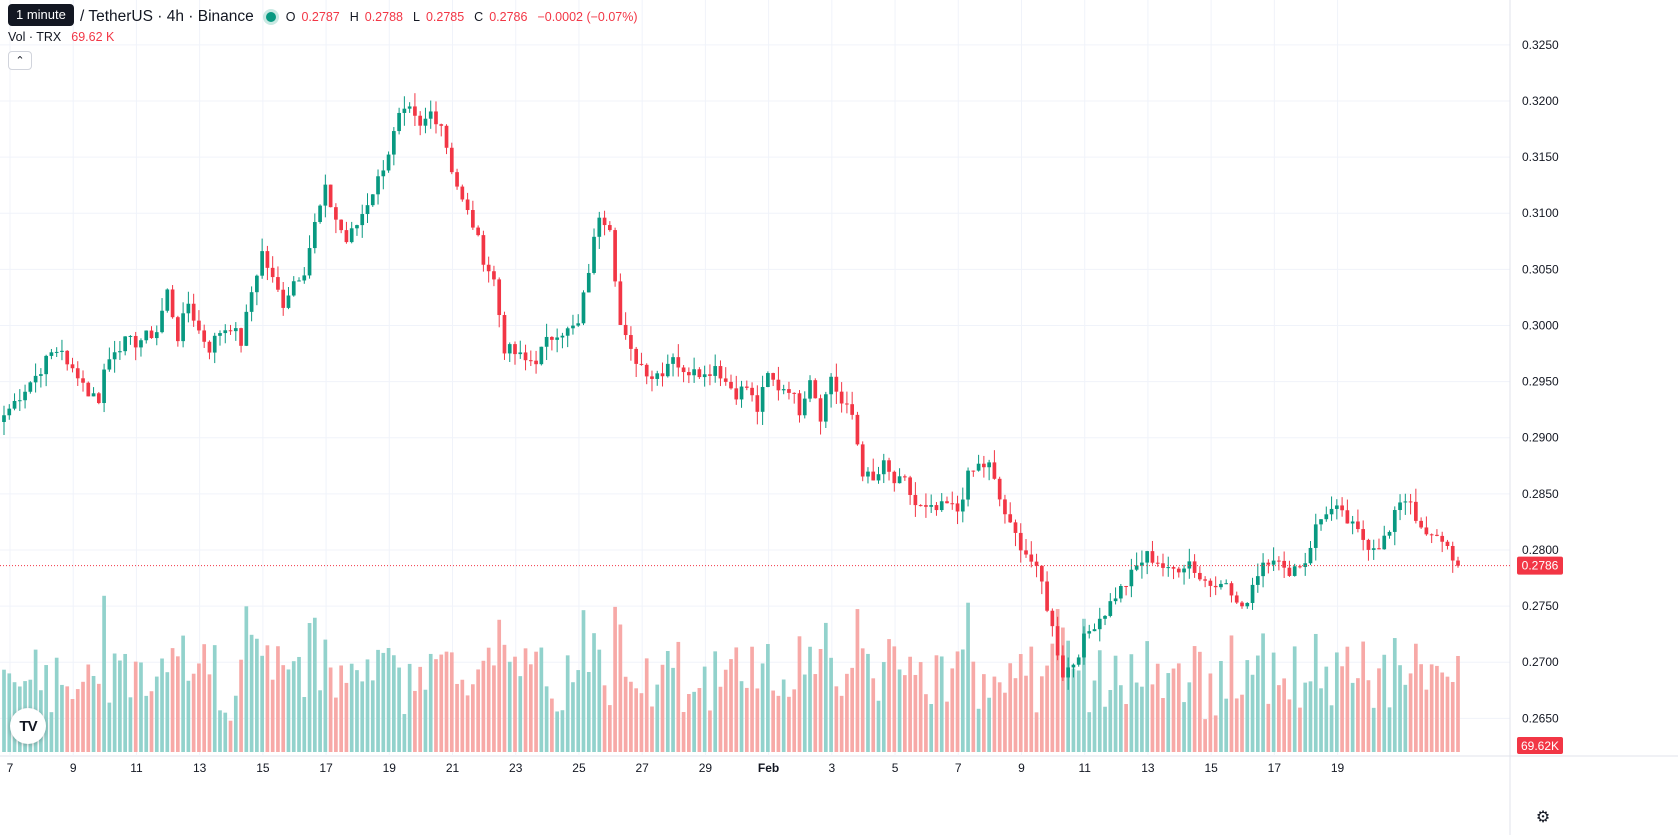  Describe the element at coordinates (958, 768) in the screenshot. I see `time-tick-label: 7` at that location.